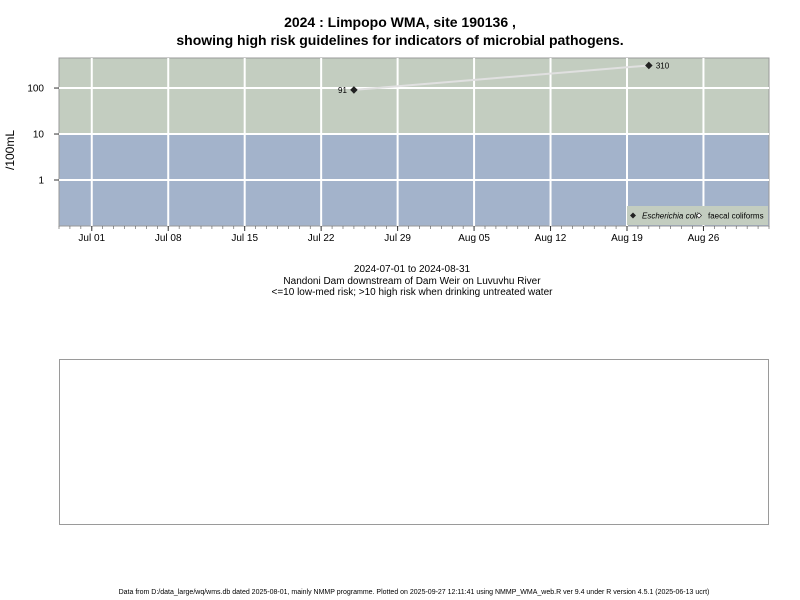 Image resolution: width=800 pixels, height=600 pixels. What do you see at coordinates (501, 77) in the screenshot?
I see `series-line` at bounding box center [501, 77].